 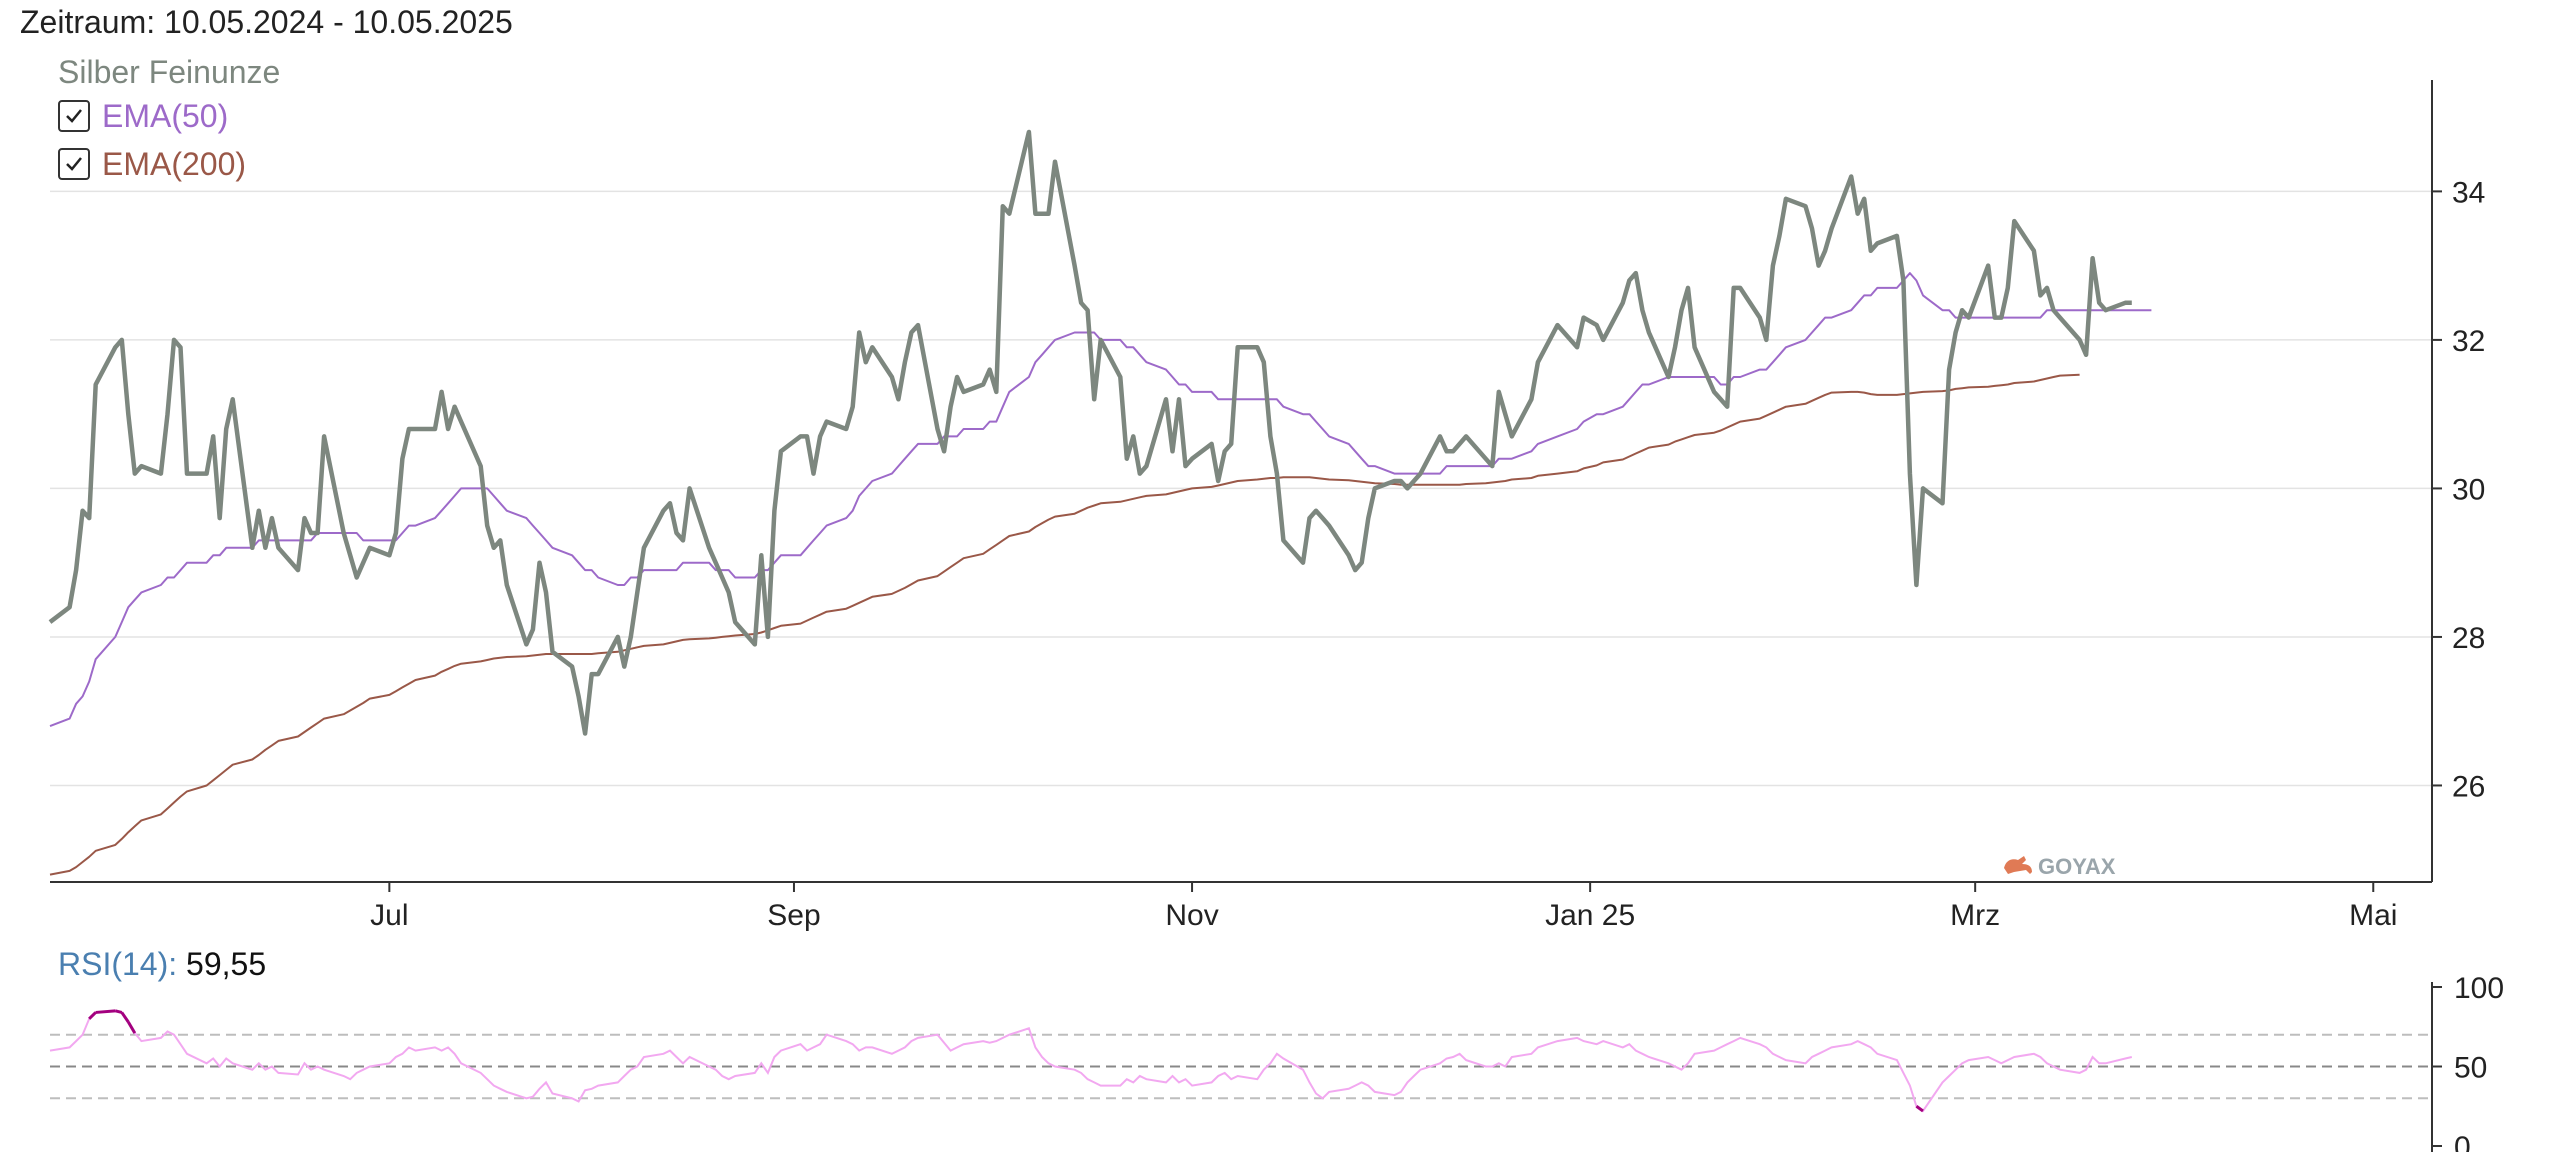 What do you see at coordinates (2462, 1141) in the screenshot?
I see `rsi-tick-label: 0` at bounding box center [2462, 1141].